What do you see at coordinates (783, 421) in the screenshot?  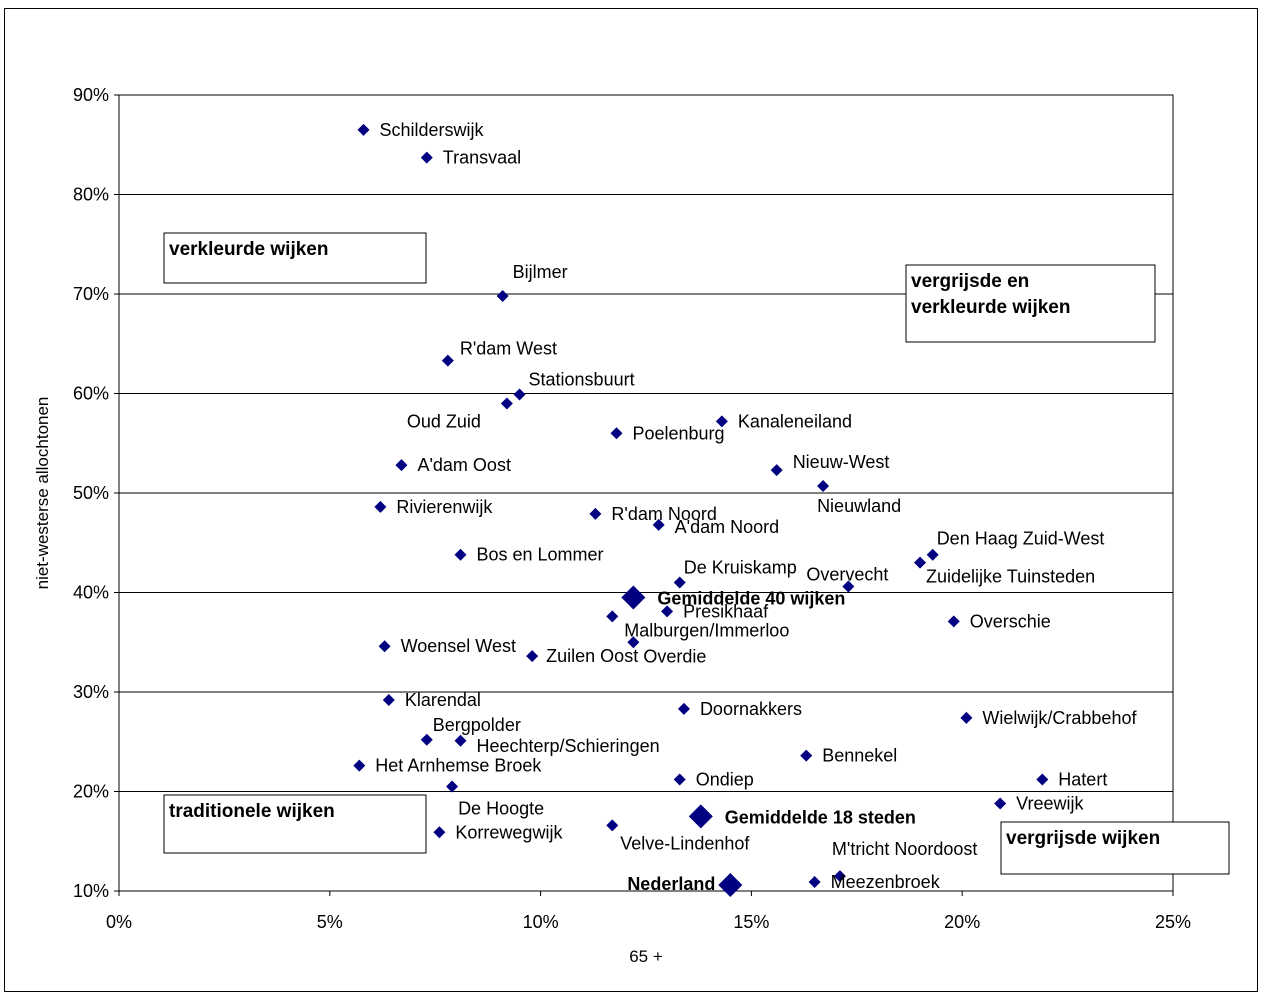 I see `point-kanaleneiland: Kanaleneiland` at bounding box center [783, 421].